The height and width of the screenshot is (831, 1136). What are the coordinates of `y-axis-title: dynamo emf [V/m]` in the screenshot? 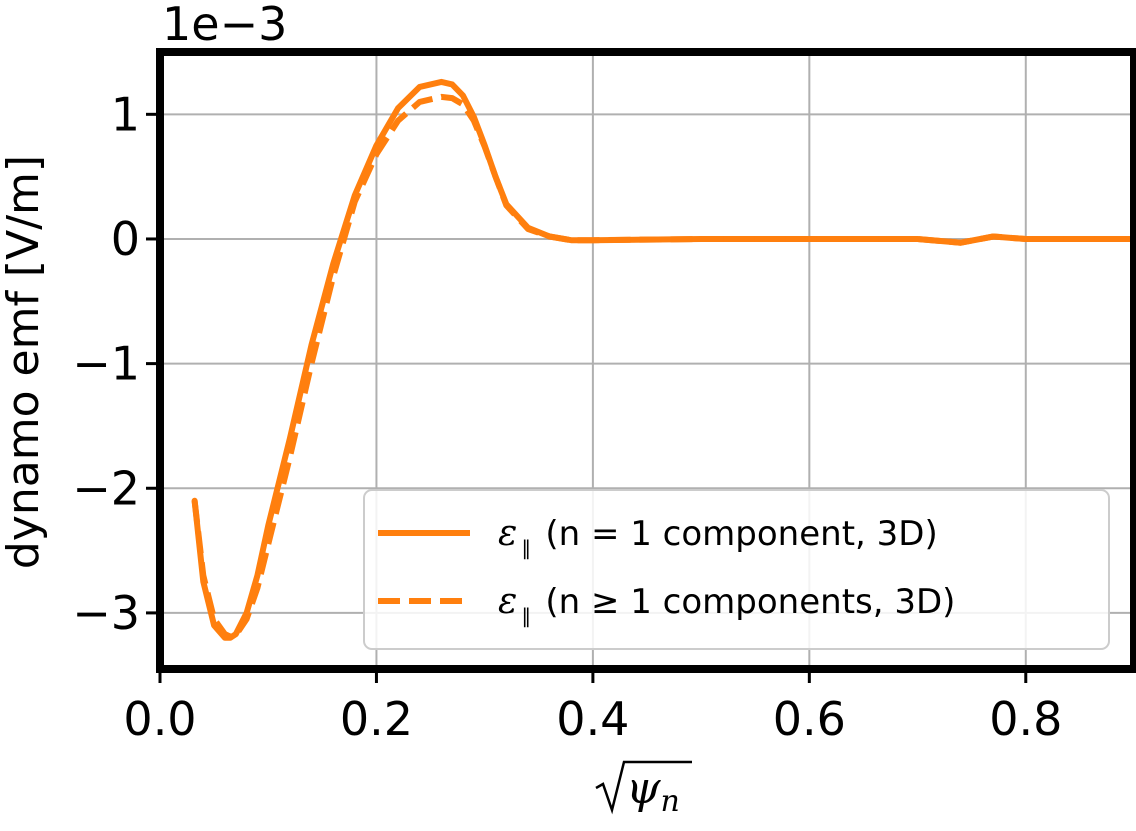 It's located at (24, 362).